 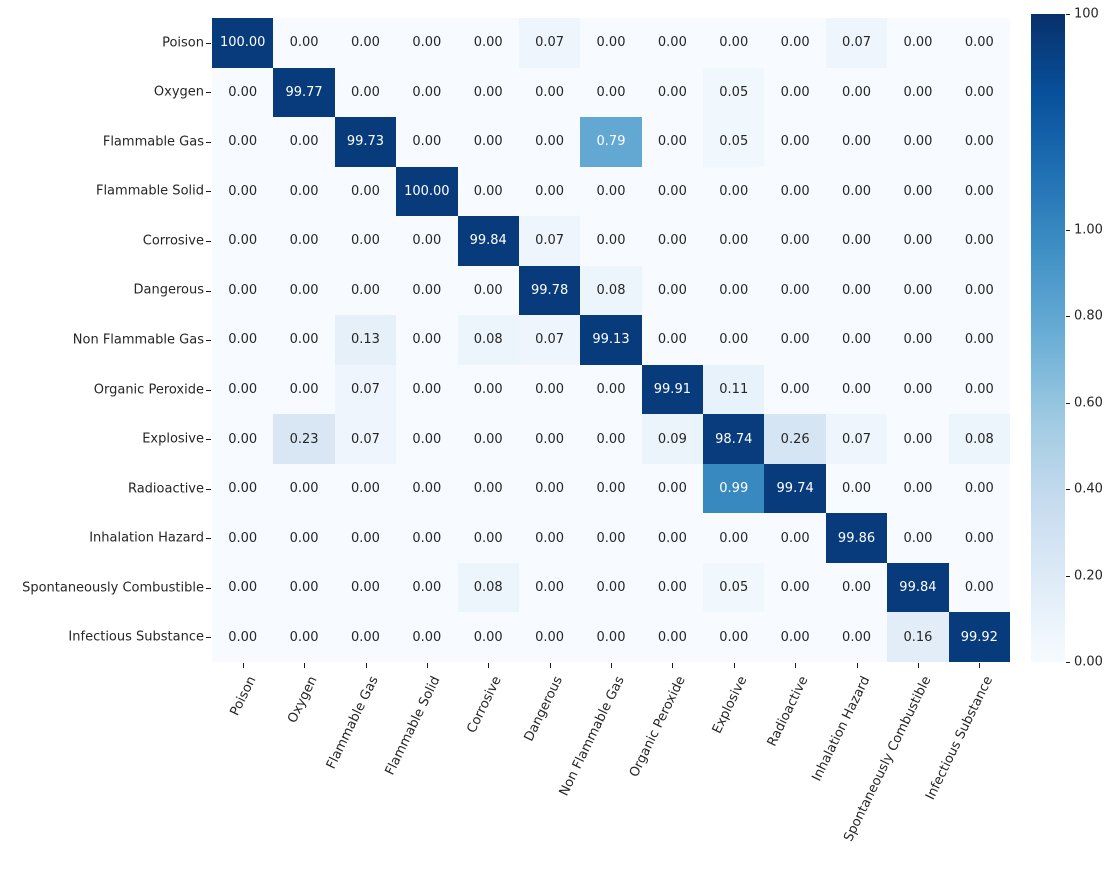 What do you see at coordinates (841, 729) in the screenshot?
I see `x-tick-label: Inhalation Hazard` at bounding box center [841, 729].